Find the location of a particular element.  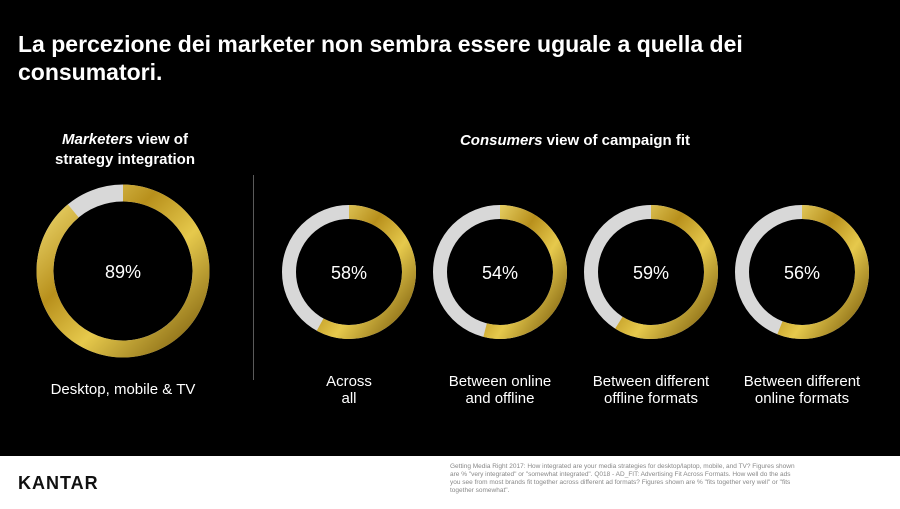

donut-value-arc-desktop-mobile-tv is located at coordinates (123, 271).